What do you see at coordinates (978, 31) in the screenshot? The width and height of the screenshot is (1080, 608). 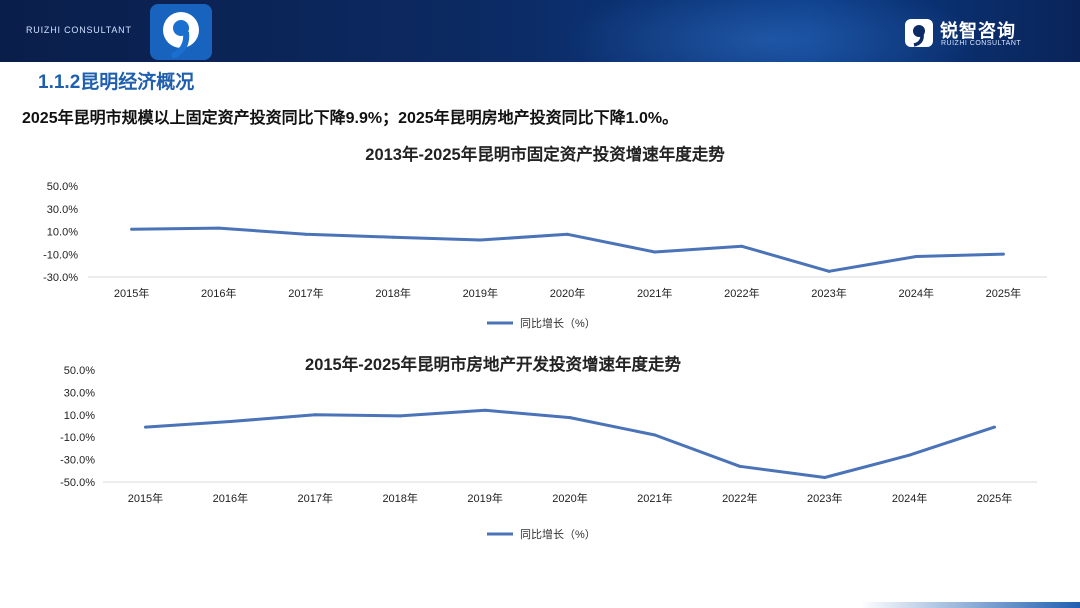 I see `brand-name-cn: 锐智咨询` at bounding box center [978, 31].